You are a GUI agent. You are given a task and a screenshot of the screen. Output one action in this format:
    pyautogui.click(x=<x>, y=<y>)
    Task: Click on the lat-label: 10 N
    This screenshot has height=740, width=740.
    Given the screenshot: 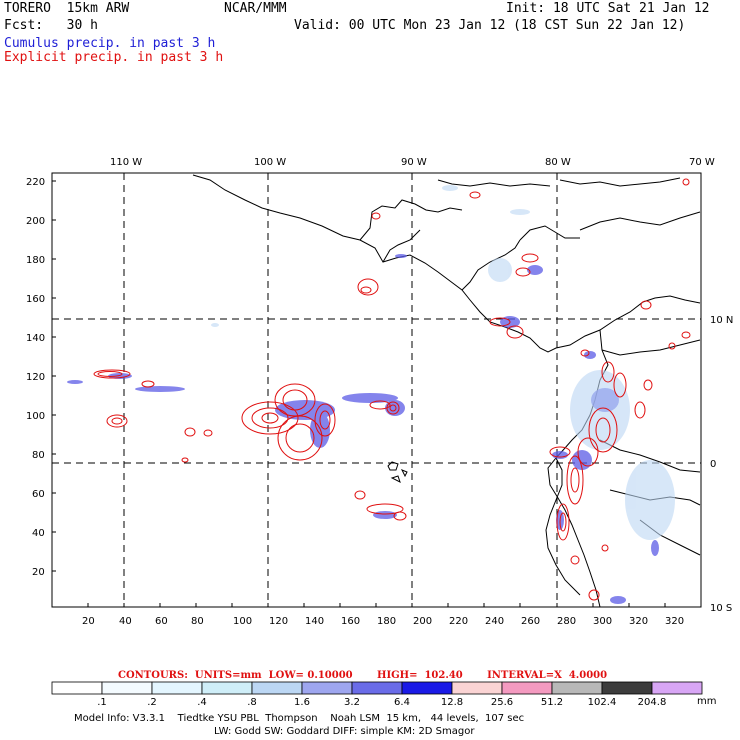 What is the action you would take?
    pyautogui.click(x=721, y=320)
    